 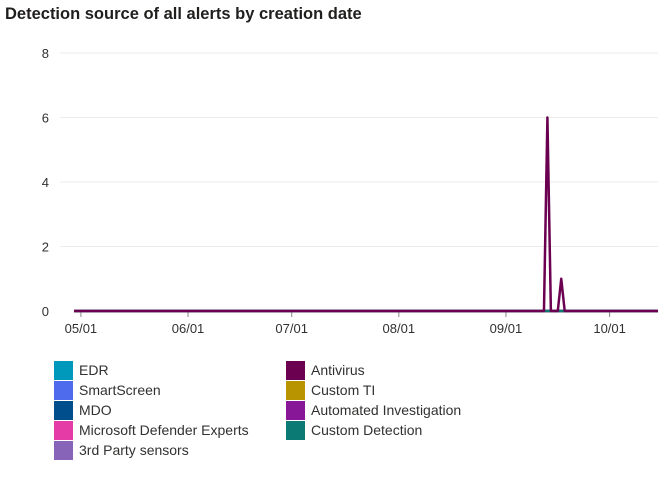 I want to click on legend-label: Custom Detection, so click(x=367, y=430).